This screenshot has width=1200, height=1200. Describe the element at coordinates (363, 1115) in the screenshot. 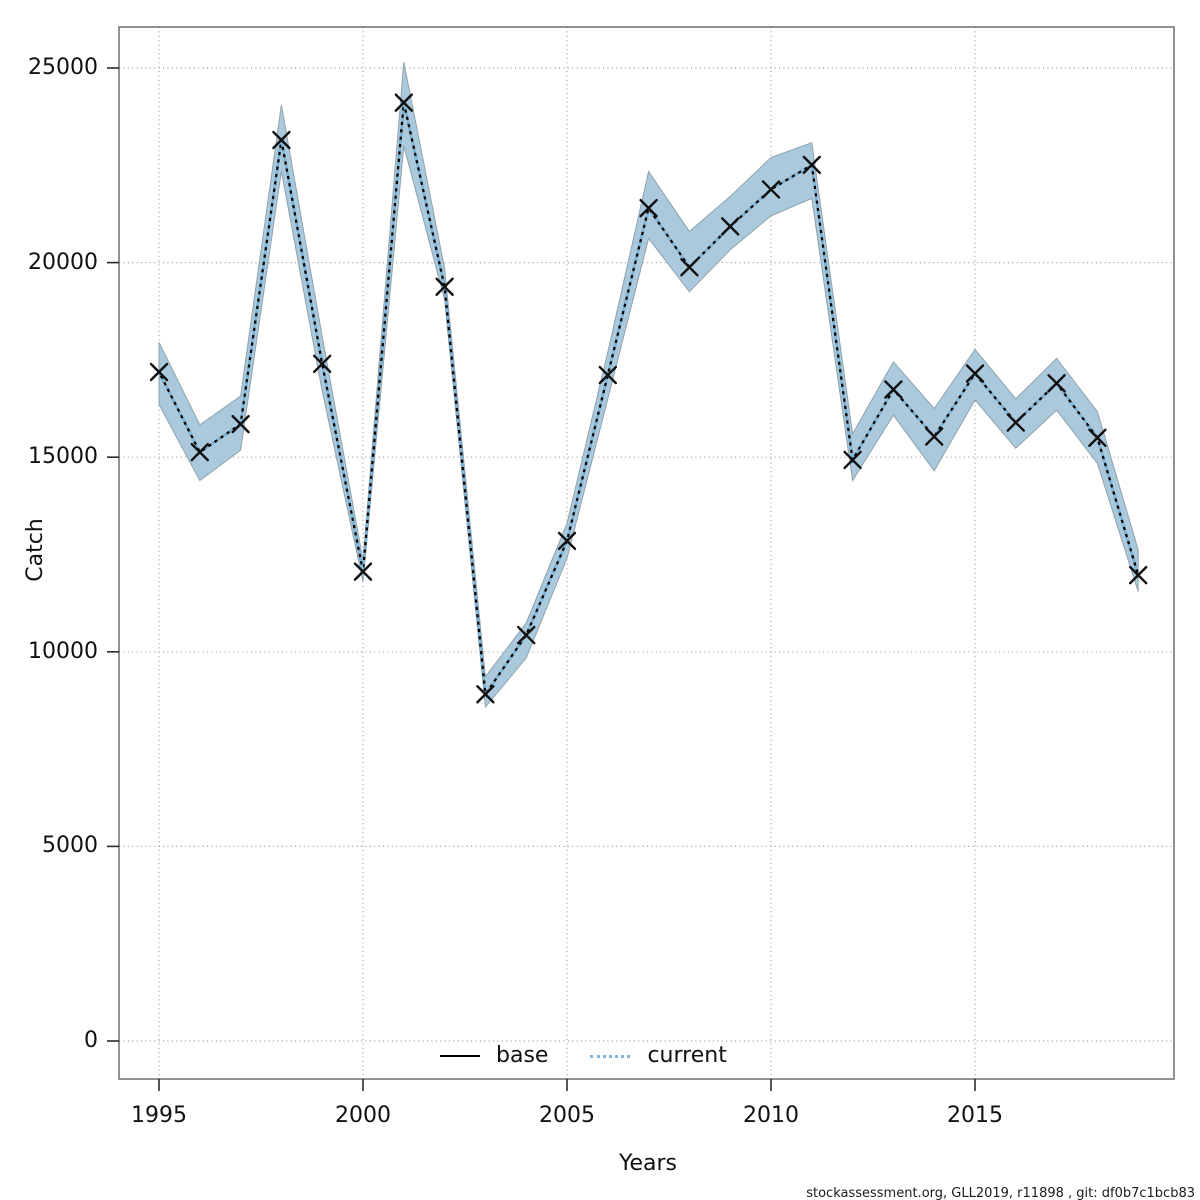

I see `x-tick-label: 2000` at that location.